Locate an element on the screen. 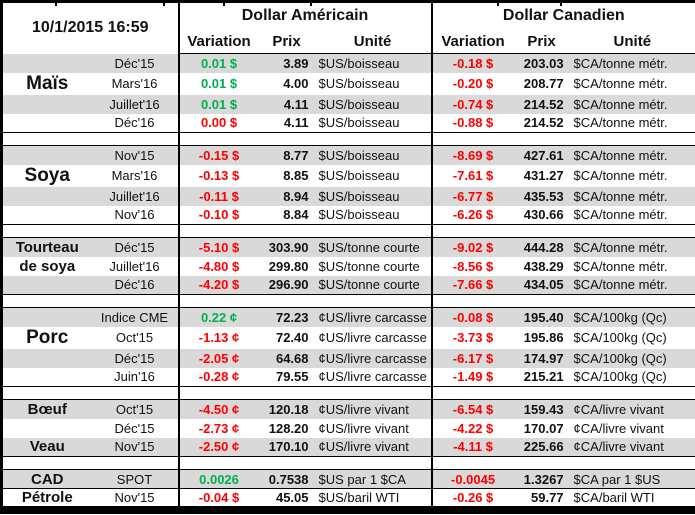 This screenshot has width=695, height=515. ca-variation-cell: -6.17 $ is located at coordinates (472, 358).